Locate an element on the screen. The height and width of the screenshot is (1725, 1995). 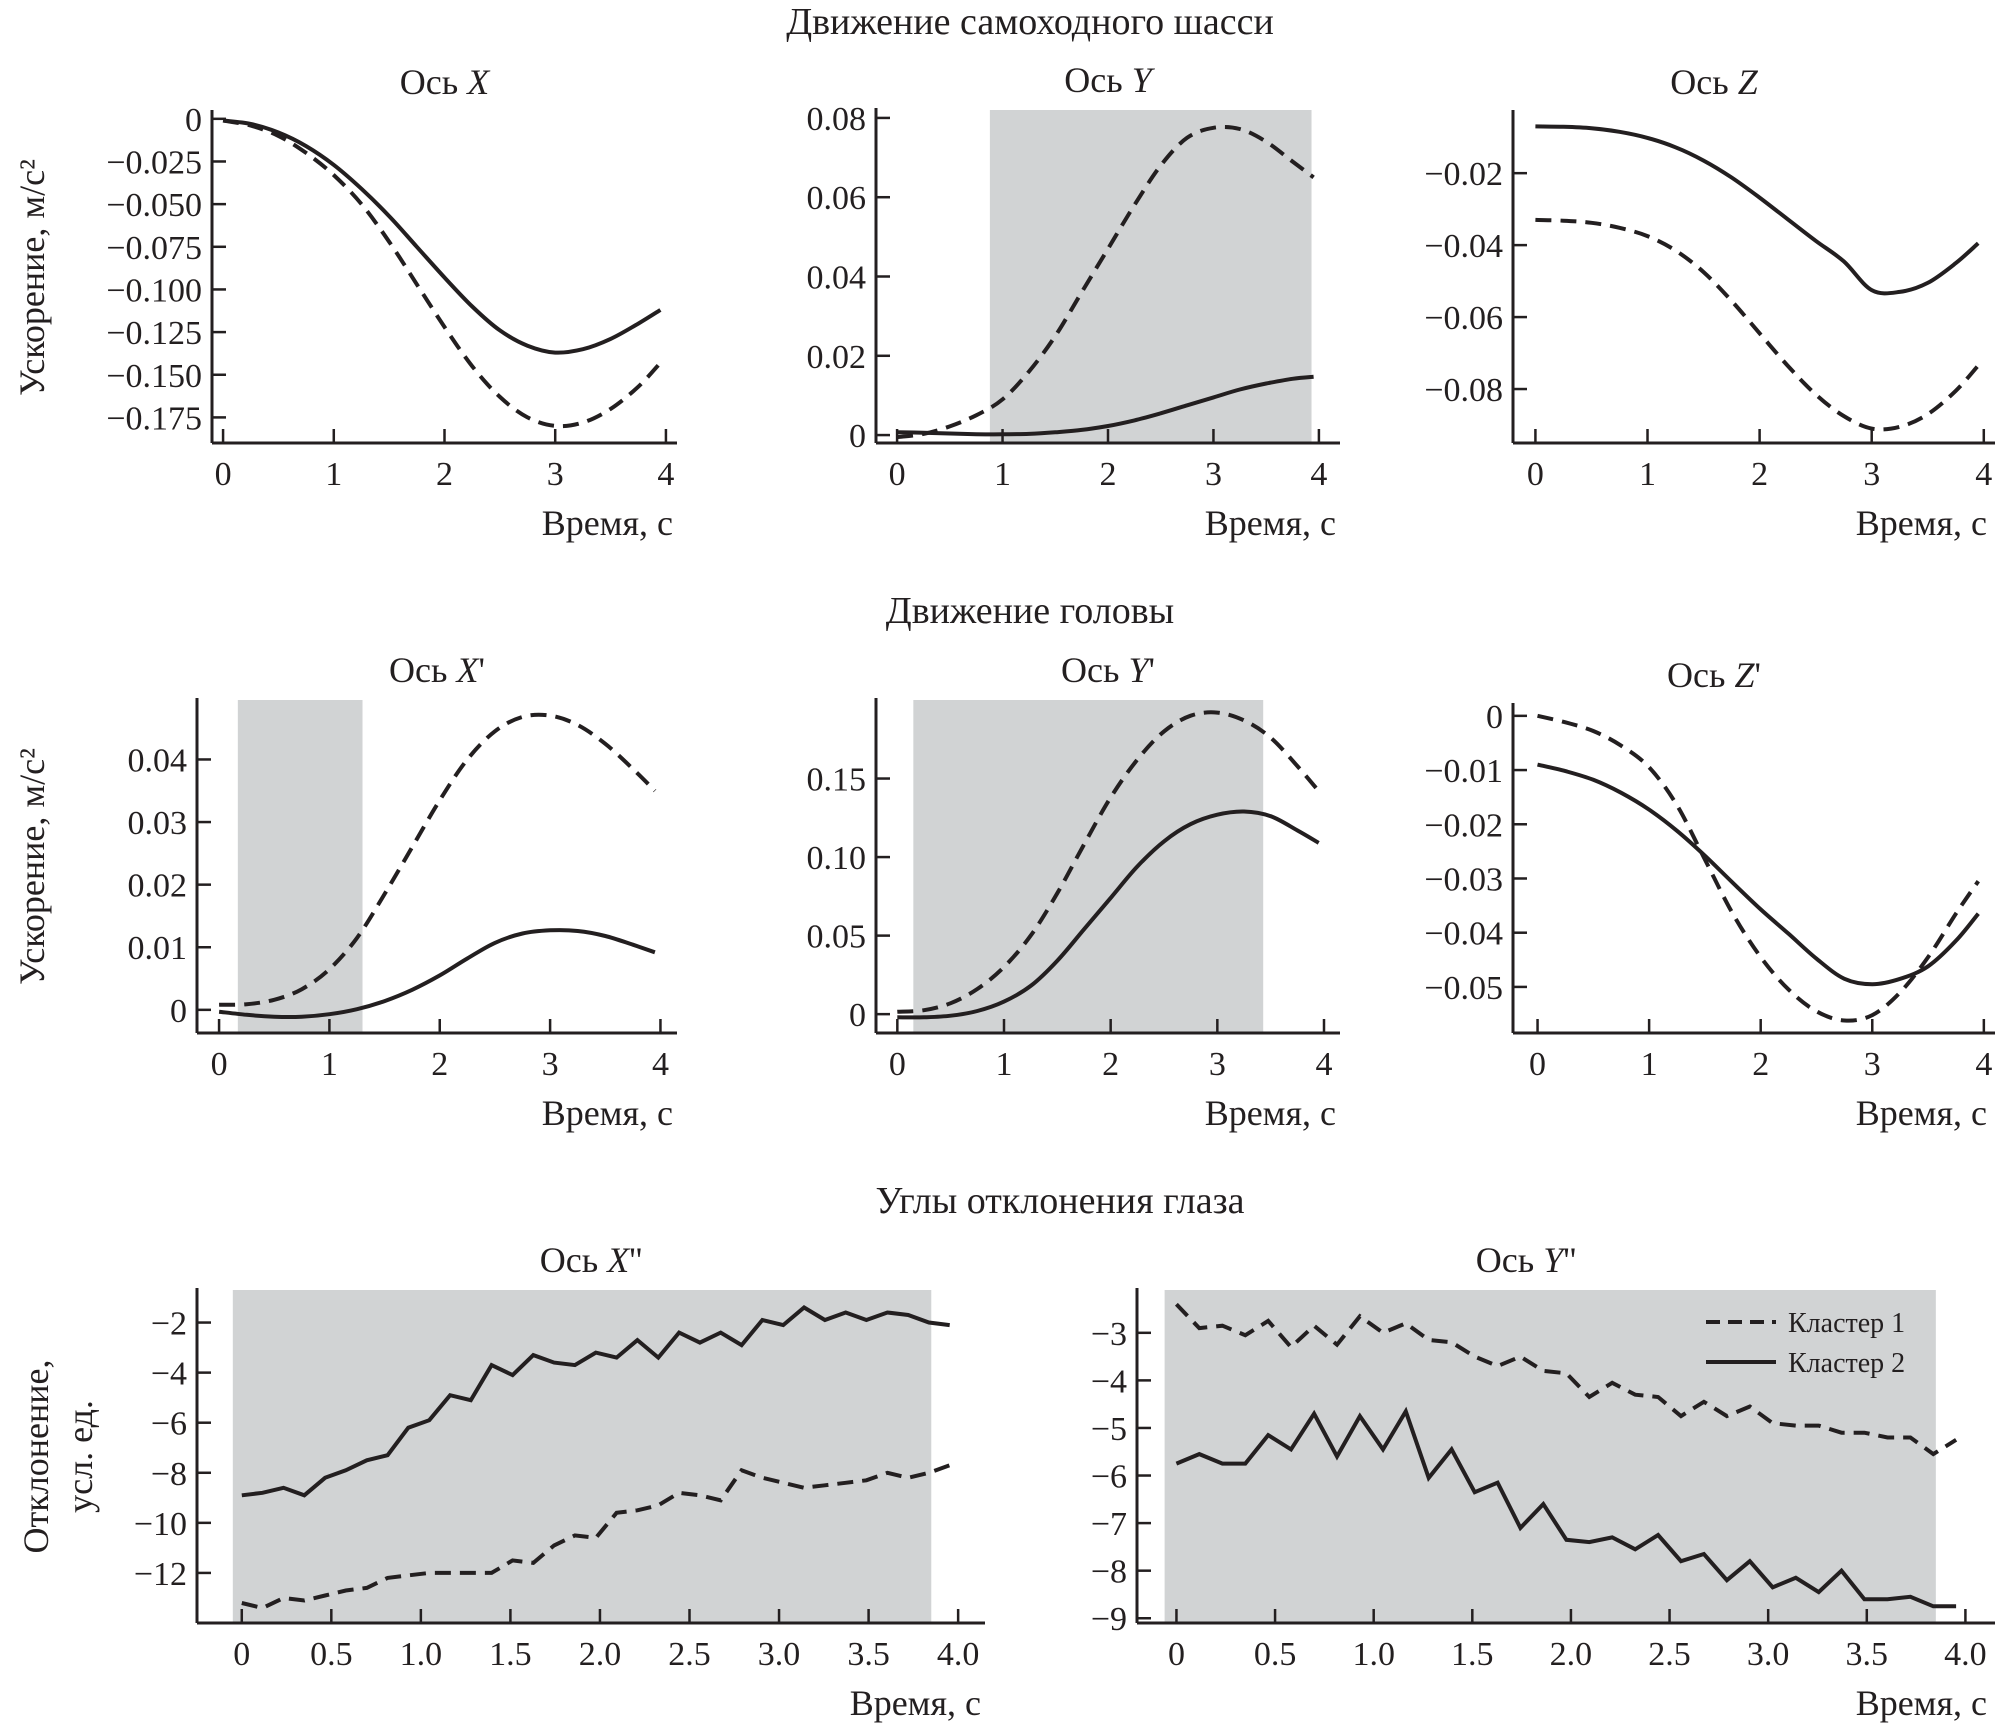
y-tick-label: −12 is located at coordinates (160, 1574).